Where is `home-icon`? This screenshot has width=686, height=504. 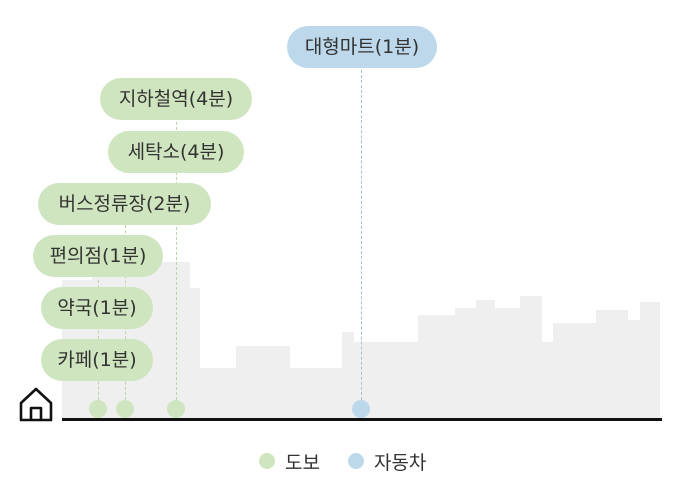
home-icon is located at coordinates (36, 404).